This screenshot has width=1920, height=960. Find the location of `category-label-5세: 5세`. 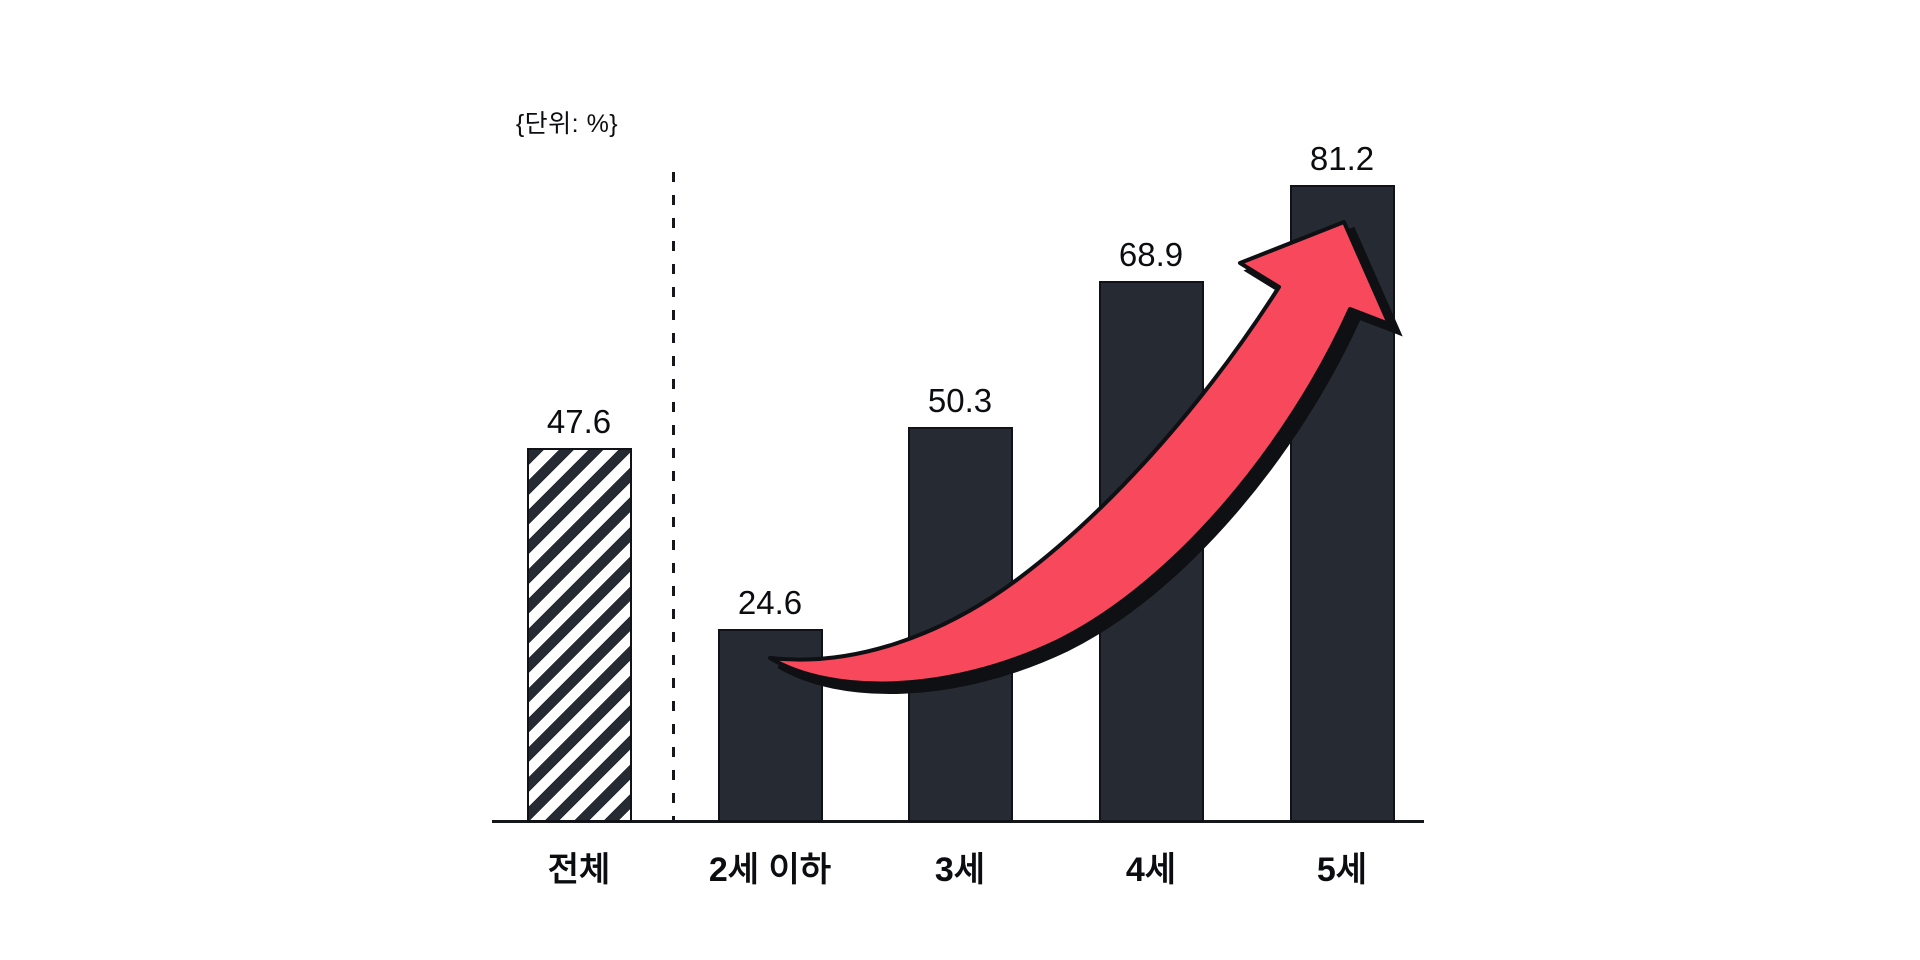

category-label-5세: 5세 is located at coordinates (1342, 870).